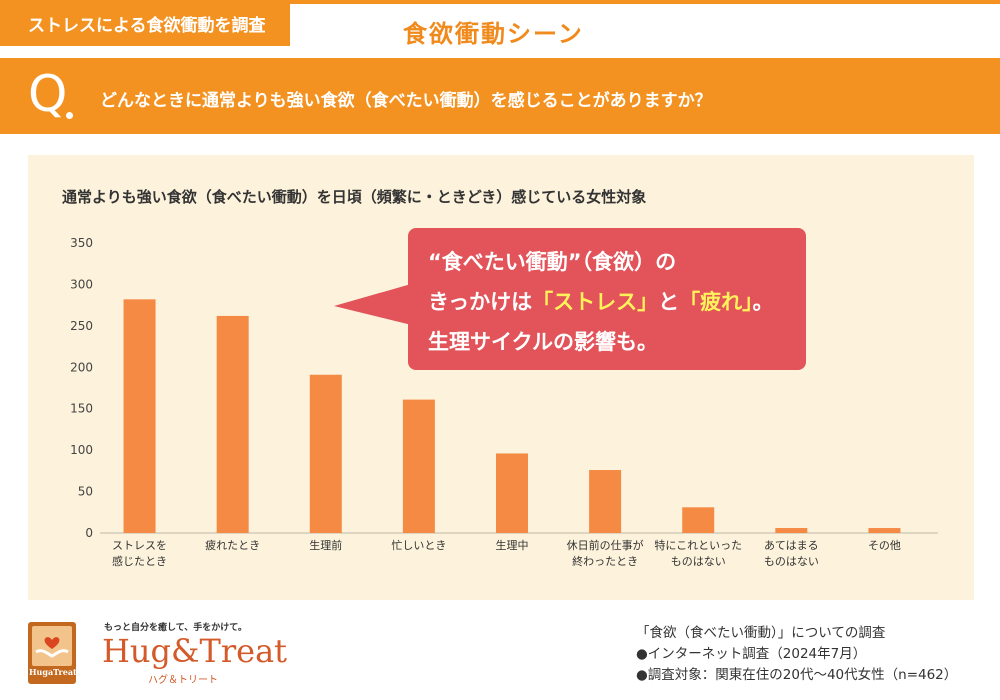 This screenshot has width=1000, height=700. Describe the element at coordinates (797, 675) in the screenshot. I see `note-line: ●調査対象：関東在住の20代～40代女性（n=462）` at that location.